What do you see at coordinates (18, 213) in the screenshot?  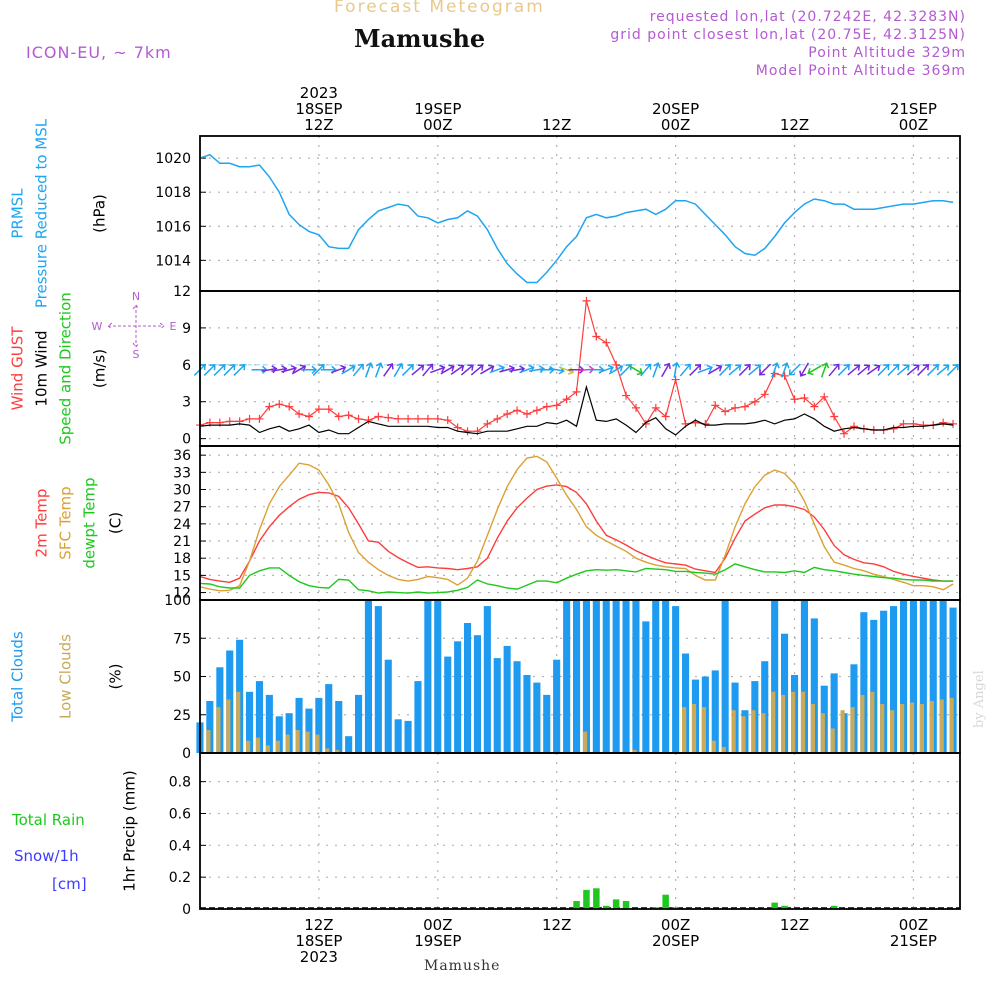 I see `y-axis-label: PRMSL` at bounding box center [18, 213].